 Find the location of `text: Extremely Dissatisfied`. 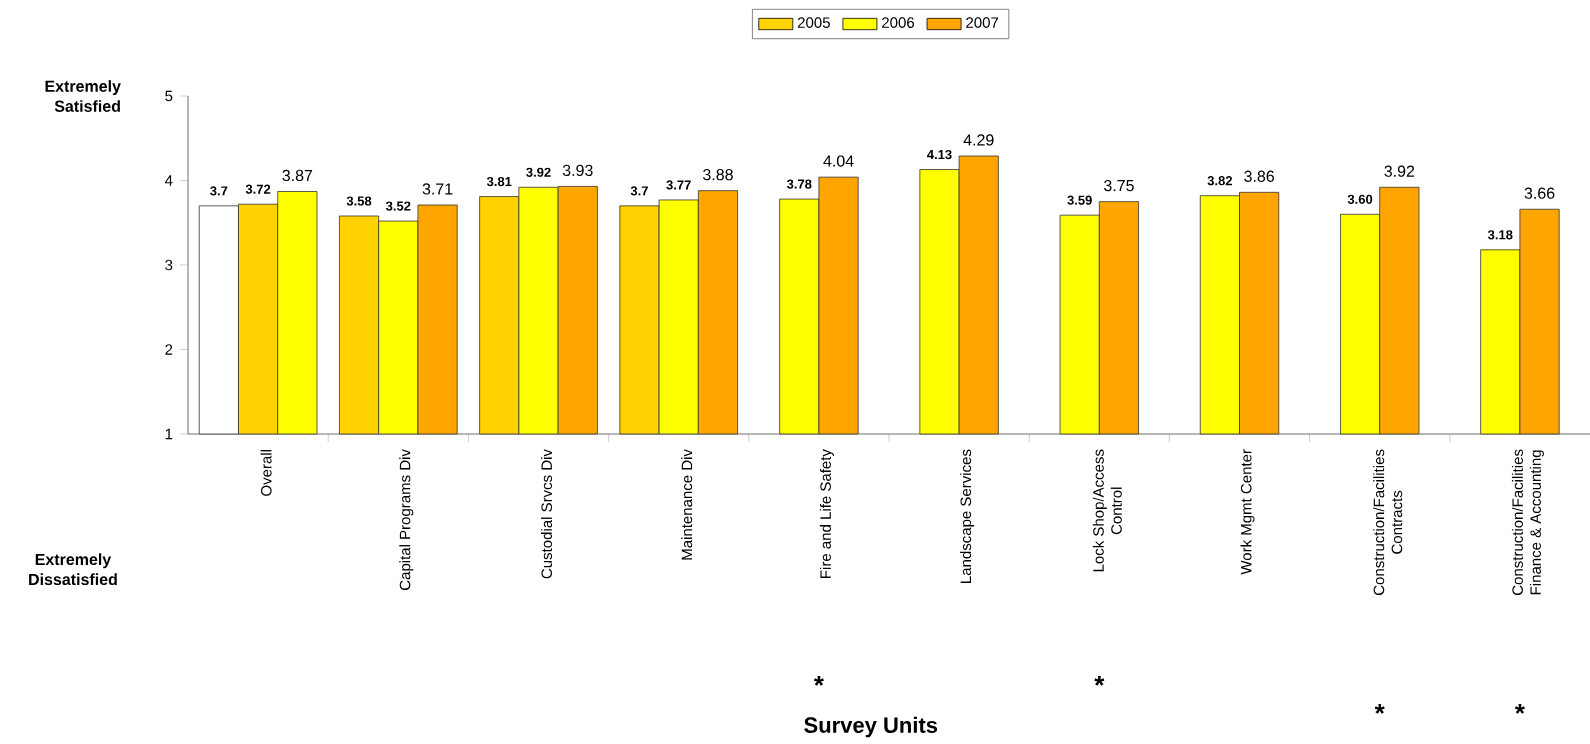

text: Extremely Dissatisfied is located at coordinates (73, 569).